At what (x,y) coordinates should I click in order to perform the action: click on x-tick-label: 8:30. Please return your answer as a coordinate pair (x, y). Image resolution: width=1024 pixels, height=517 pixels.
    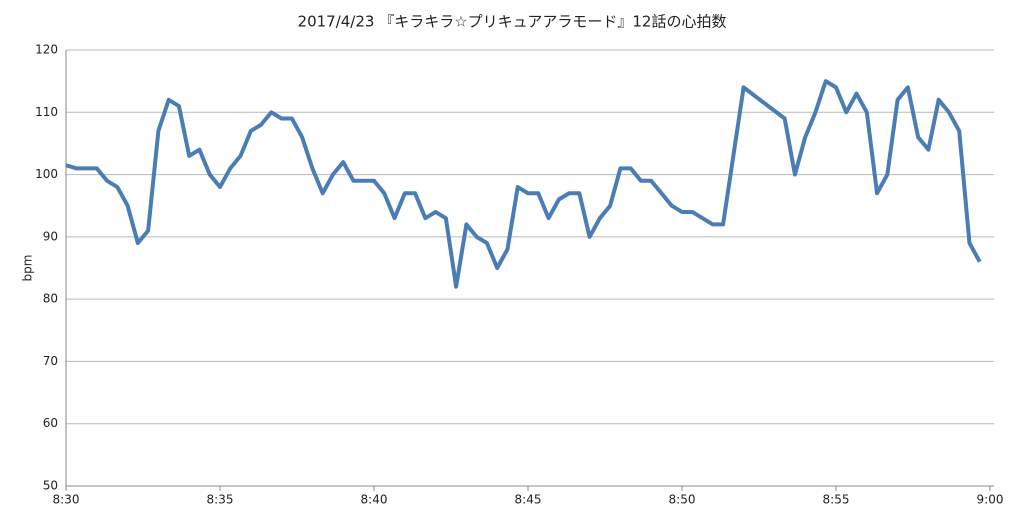
    Looking at the image, I should click on (66, 500).